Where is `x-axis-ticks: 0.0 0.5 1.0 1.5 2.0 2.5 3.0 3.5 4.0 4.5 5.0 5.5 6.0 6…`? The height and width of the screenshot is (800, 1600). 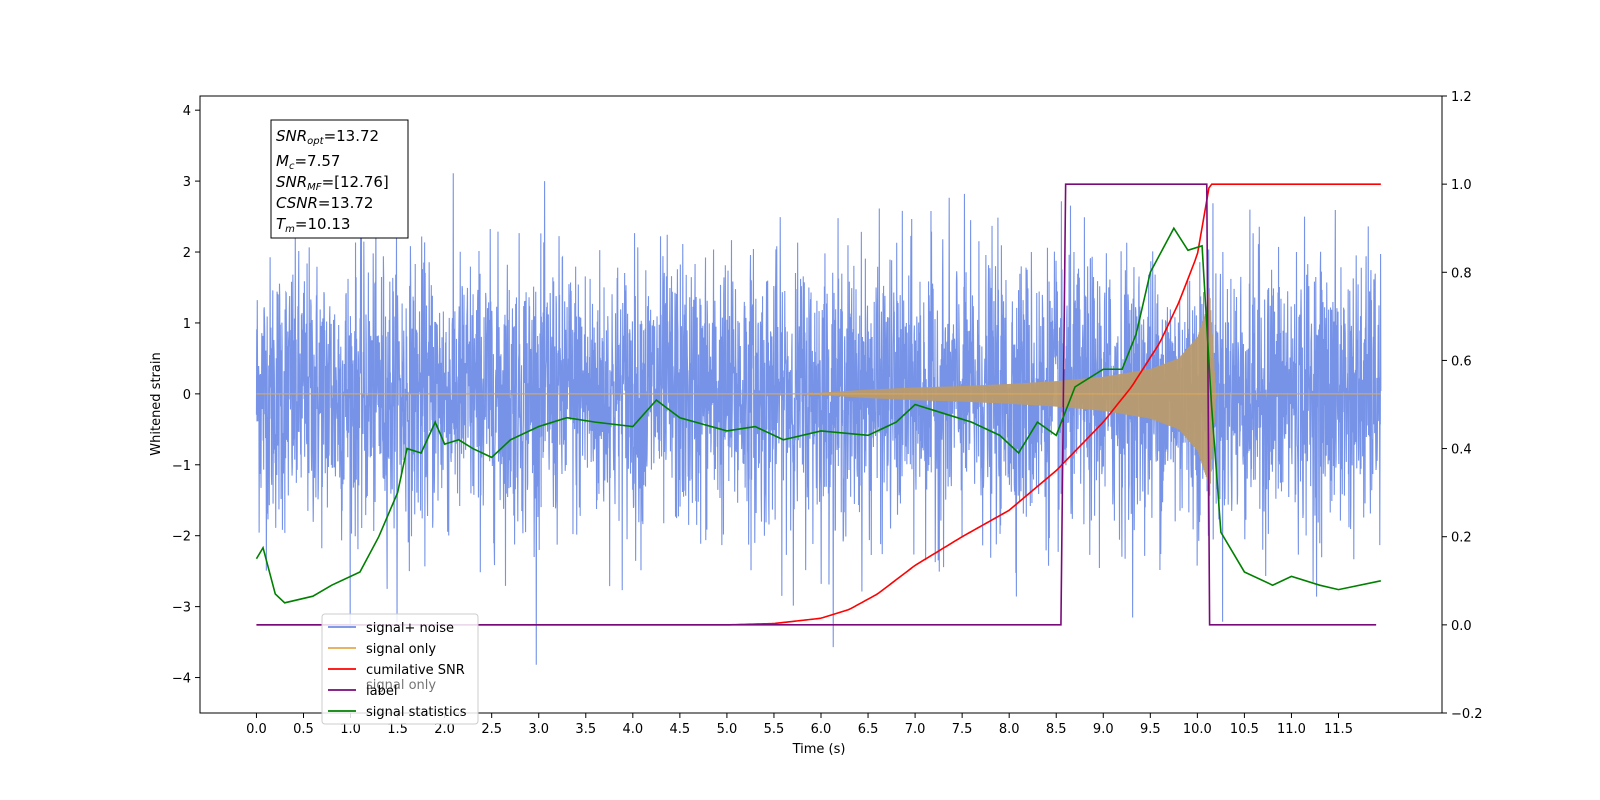
x-axis-ticks: 0.0 0.5 1.0 1.5 2.0 2.5 3.0 3.5 4.0 4.5 5.0 5.5 6.0 6… is located at coordinates (799, 725).